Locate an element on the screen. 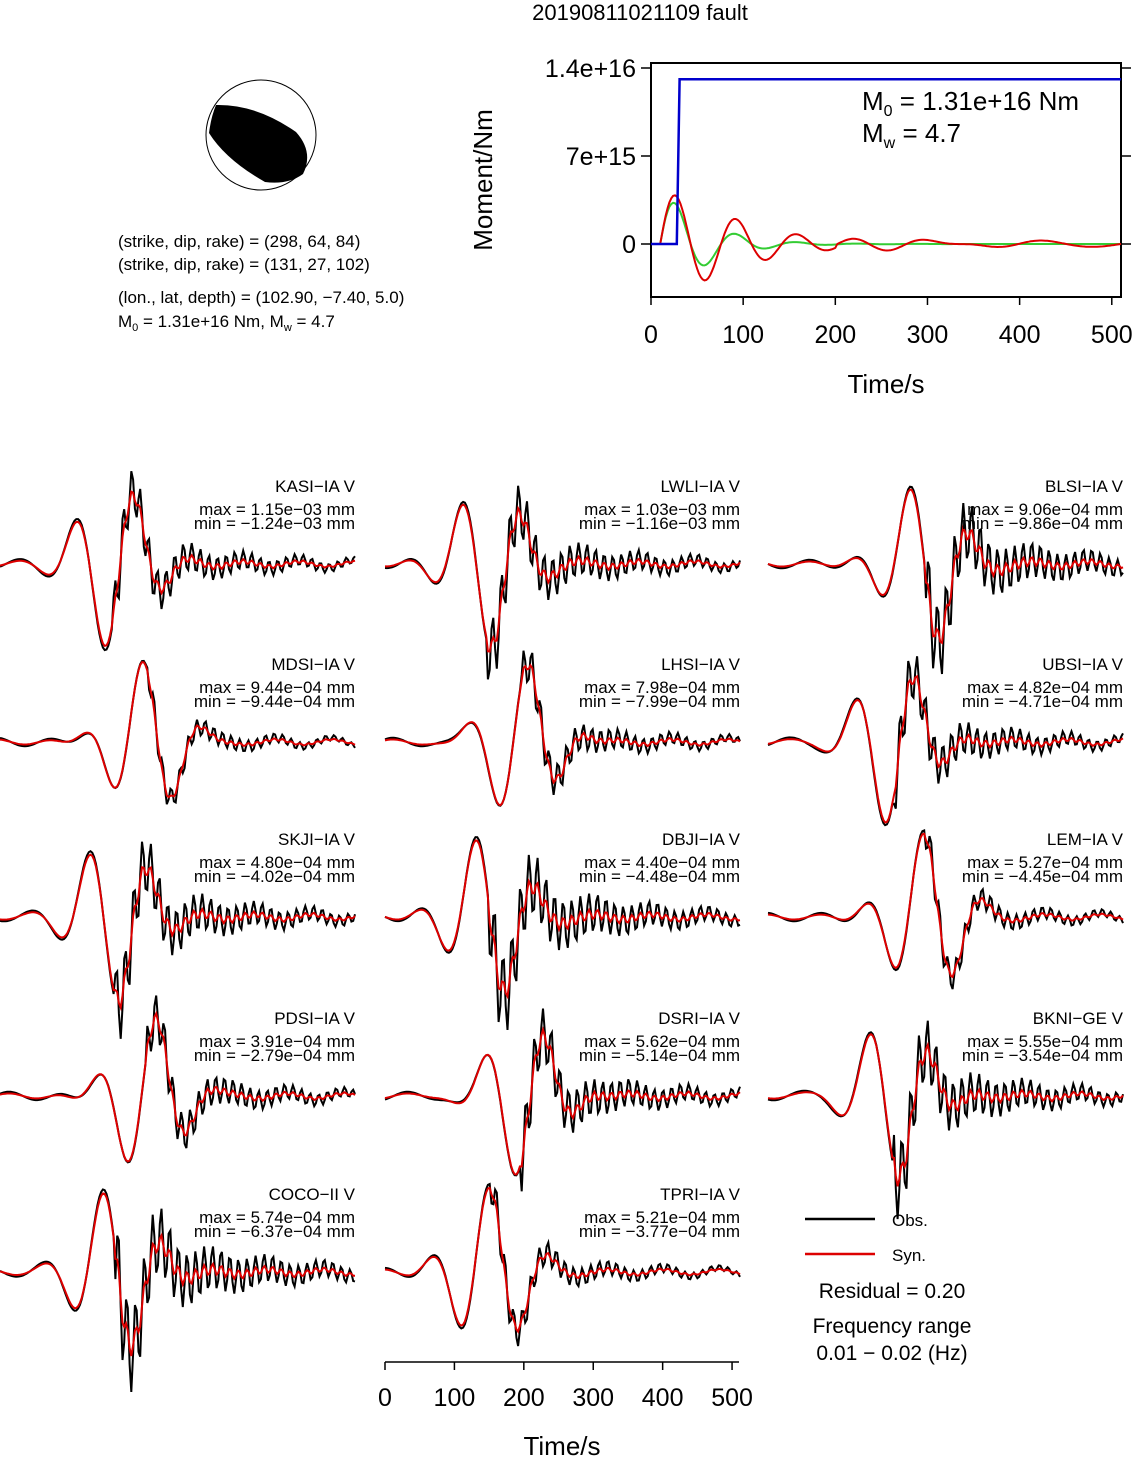 This screenshot has width=1137, height=1458. station-name: TPRI−IA V is located at coordinates (700, 1194).